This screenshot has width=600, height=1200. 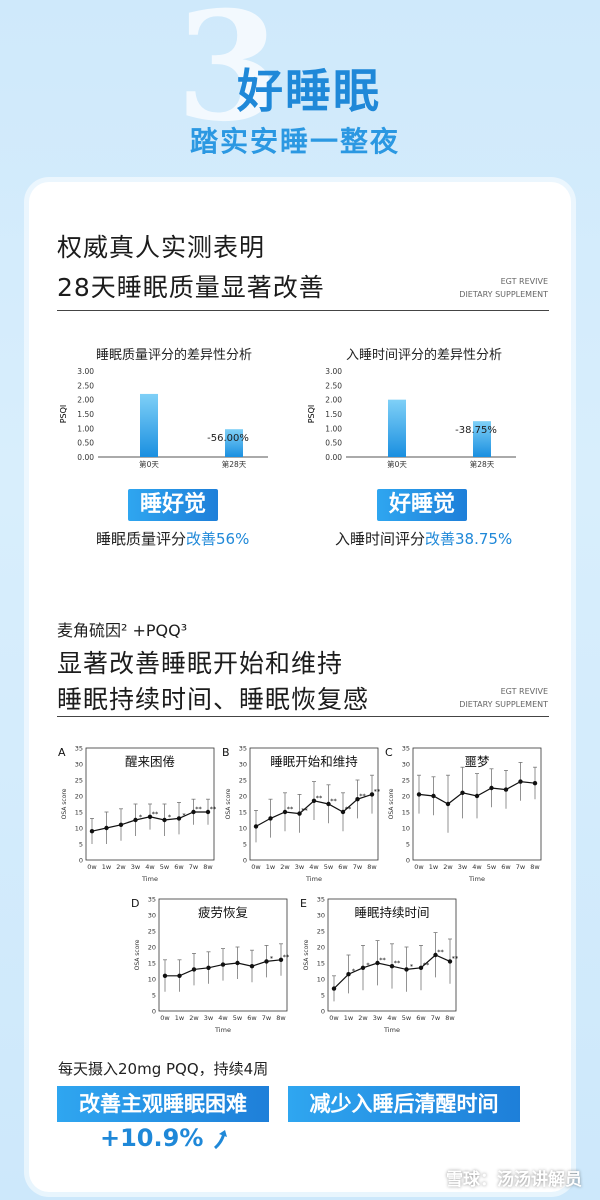 What do you see at coordinates (191, 287) in the screenshot?
I see `heading-line-2: 28天睡眠质量显著改善` at bounding box center [191, 287].